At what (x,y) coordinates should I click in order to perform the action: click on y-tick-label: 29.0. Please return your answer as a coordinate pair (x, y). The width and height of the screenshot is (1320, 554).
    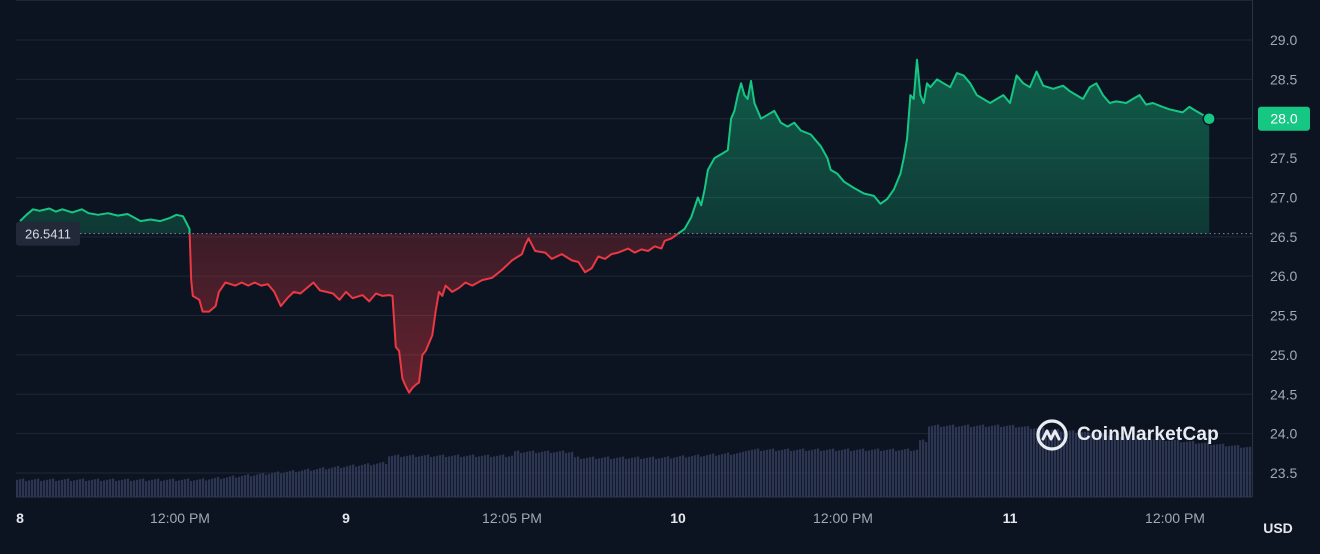
    Looking at the image, I should click on (1283, 40).